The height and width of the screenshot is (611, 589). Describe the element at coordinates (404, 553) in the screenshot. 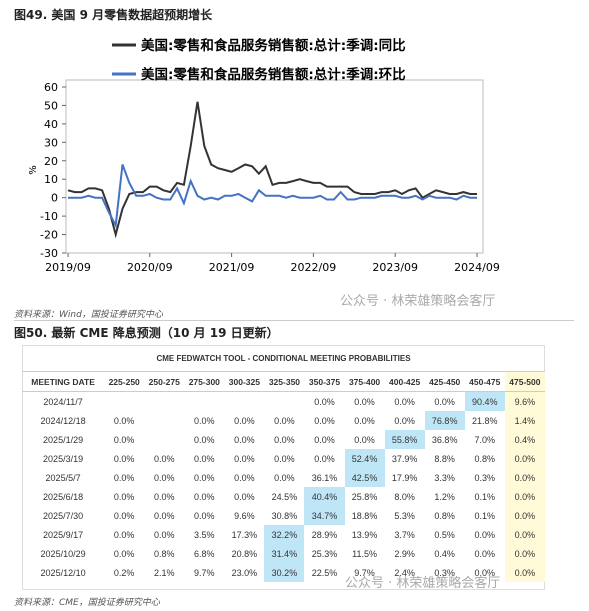

I see `probability-cell: 2.9%` at that location.